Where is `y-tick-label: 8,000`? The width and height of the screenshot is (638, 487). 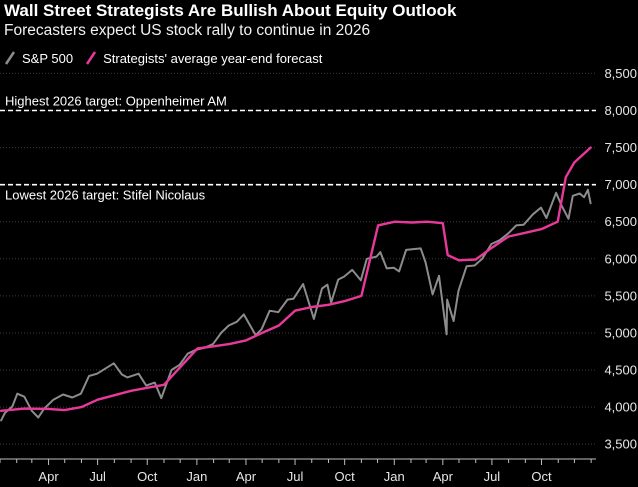 y-tick-label: 8,000 is located at coordinates (620, 110).